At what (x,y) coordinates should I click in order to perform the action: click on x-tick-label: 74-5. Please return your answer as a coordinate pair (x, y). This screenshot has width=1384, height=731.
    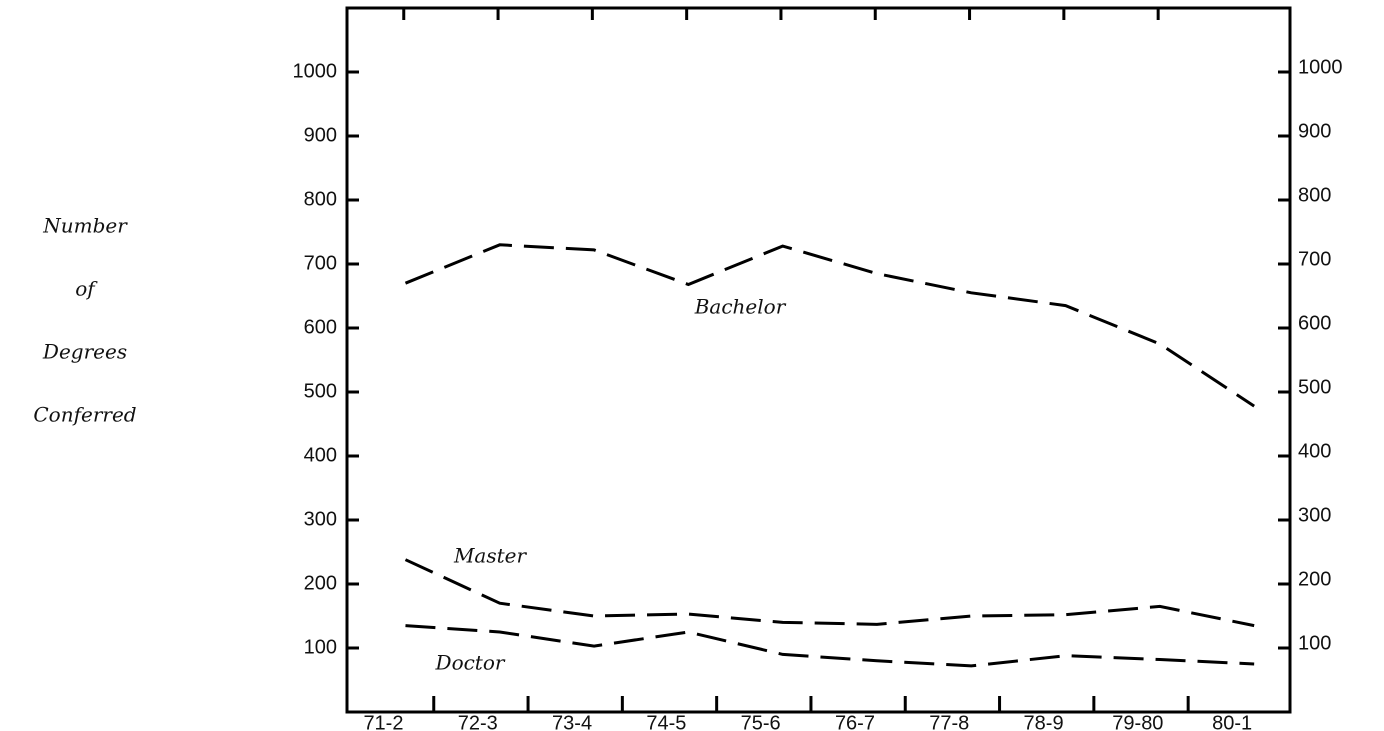
    Looking at the image, I should click on (666, 721).